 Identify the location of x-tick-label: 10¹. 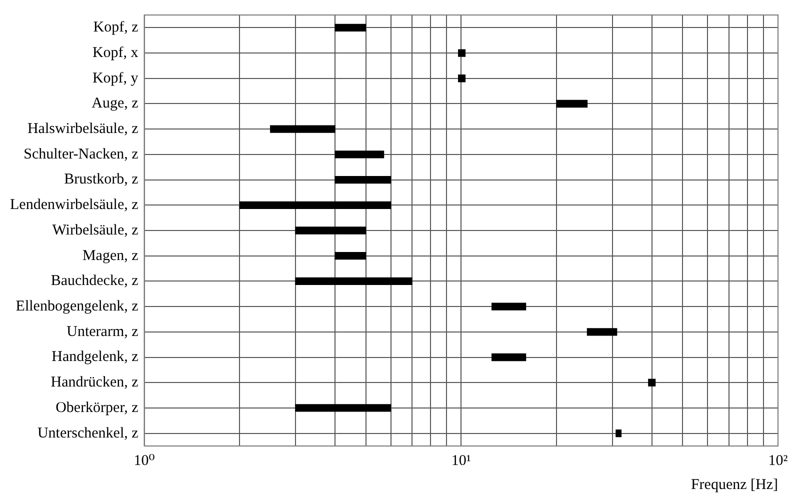
(461, 460).